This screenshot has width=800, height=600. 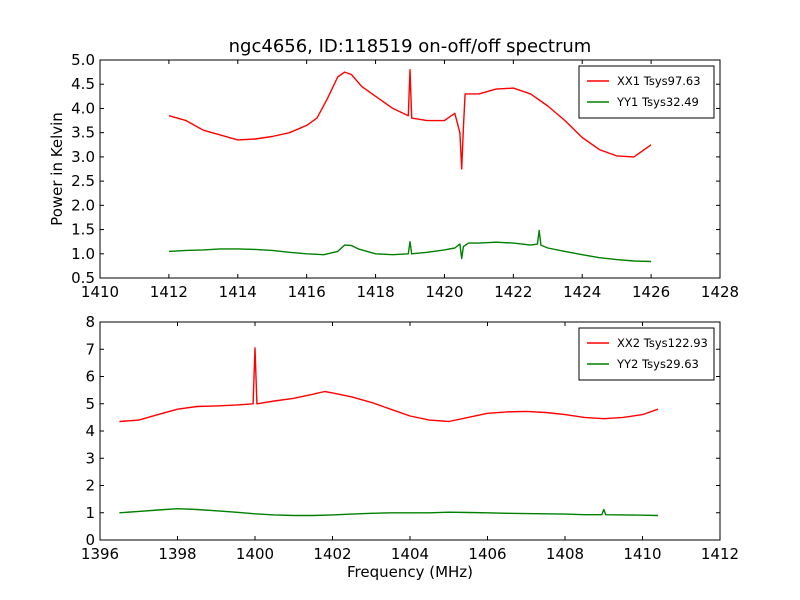 I want to click on x-tick-label: 1406, so click(x=487, y=554).